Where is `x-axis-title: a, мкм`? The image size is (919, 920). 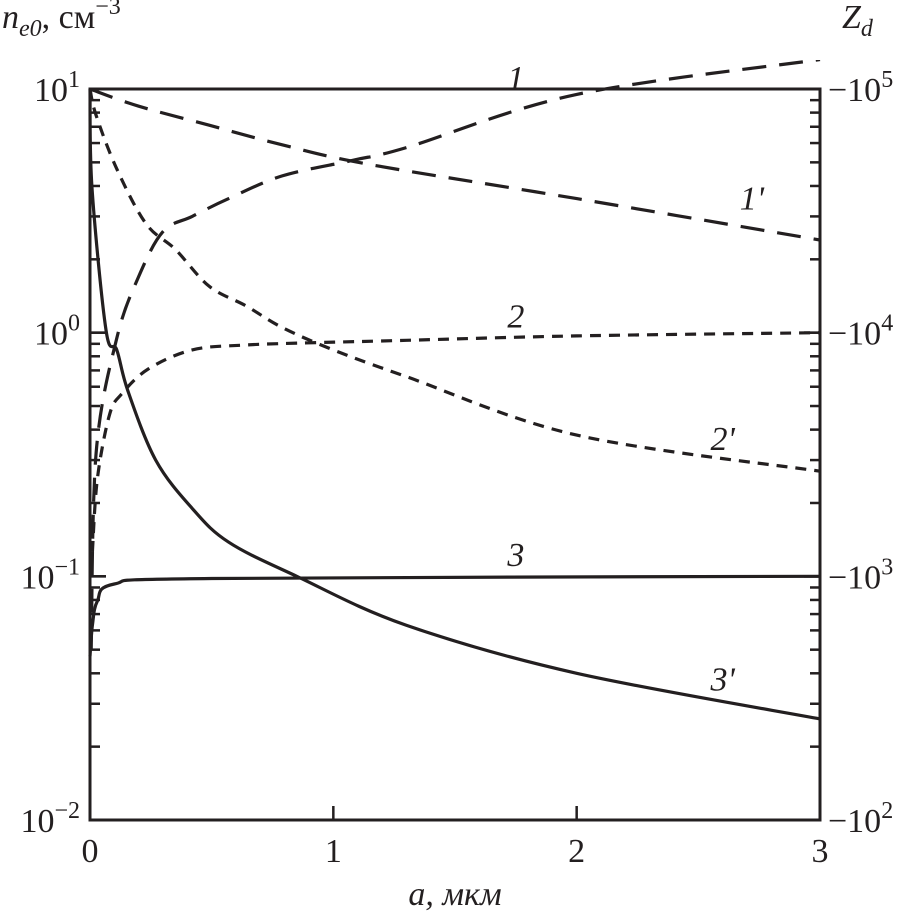
x-axis-title: a, мкм is located at coordinates (454, 894).